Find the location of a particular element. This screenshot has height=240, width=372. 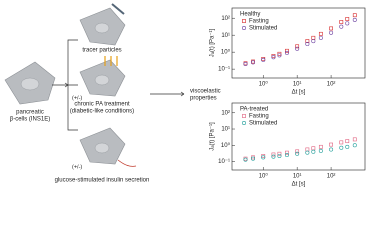

result-label: viscoelastic is located at coordinates (205, 92).